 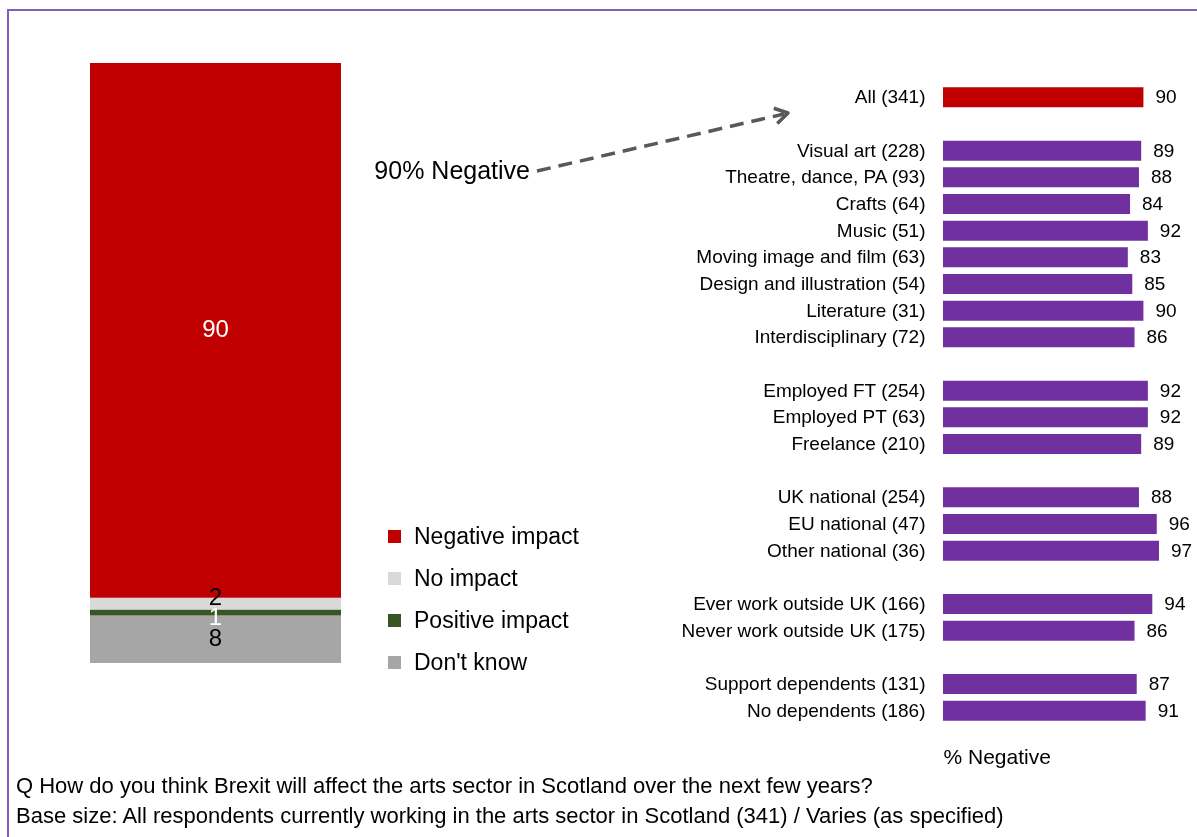 I want to click on y-tick-label: No dependents (186), so click(x=836, y=710).